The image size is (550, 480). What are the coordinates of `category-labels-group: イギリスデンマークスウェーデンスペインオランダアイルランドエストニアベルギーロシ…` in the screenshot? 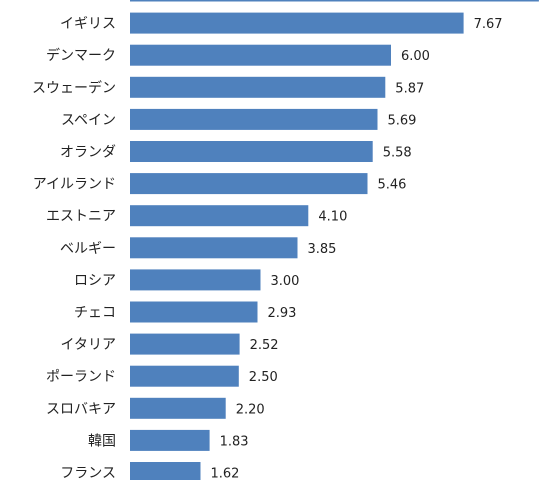 It's located at (74, 248).